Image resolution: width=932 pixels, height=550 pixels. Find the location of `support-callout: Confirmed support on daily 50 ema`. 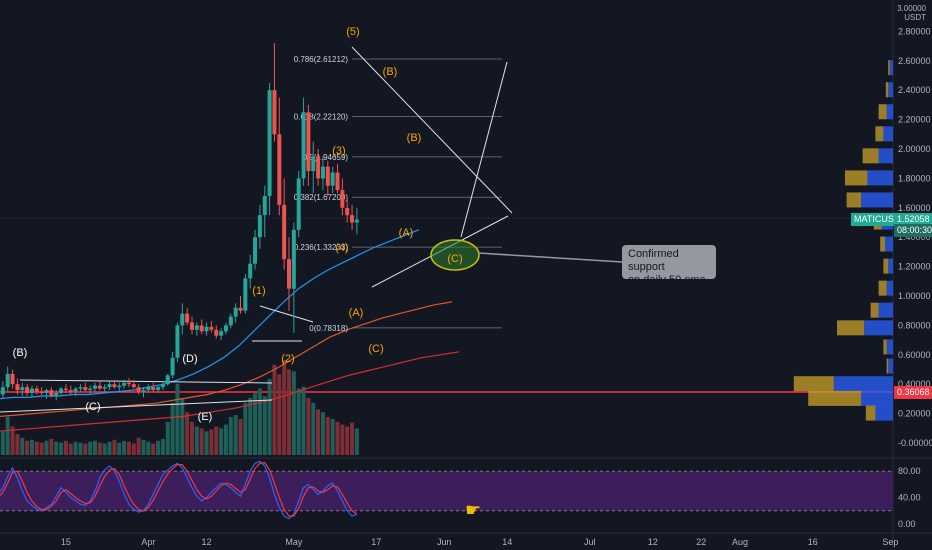

support-callout: Confirmed support on daily 50 ema is located at coordinates (669, 265).